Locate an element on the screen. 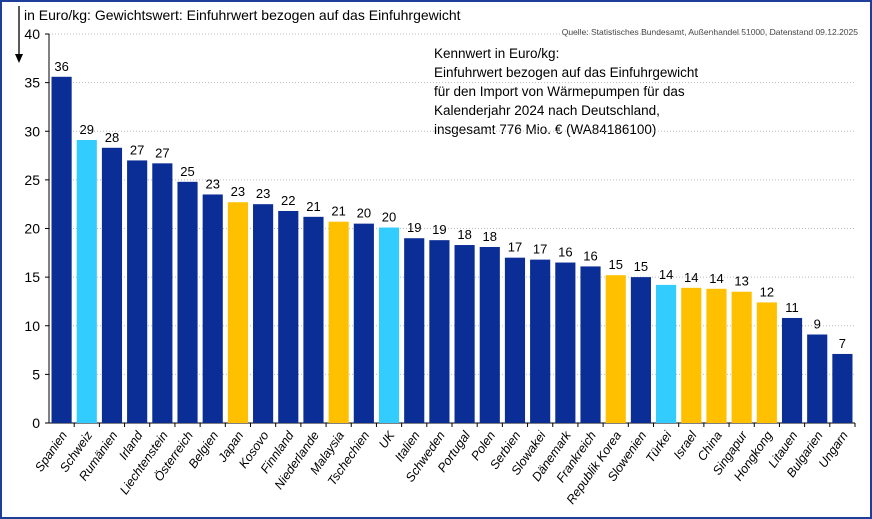  y-tick-label: 10 is located at coordinates (32, 326).